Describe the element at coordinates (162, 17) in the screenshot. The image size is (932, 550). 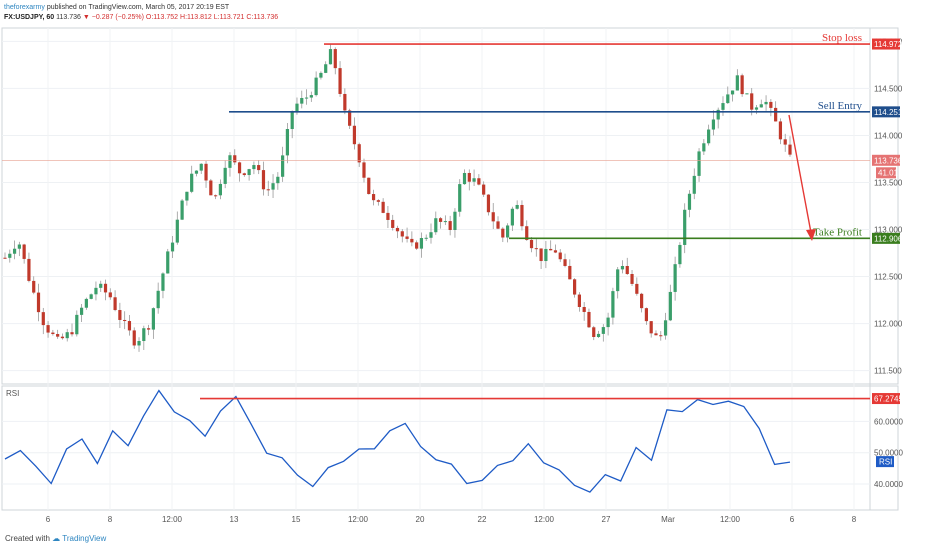
I see `open-value: O:113.752` at that location.